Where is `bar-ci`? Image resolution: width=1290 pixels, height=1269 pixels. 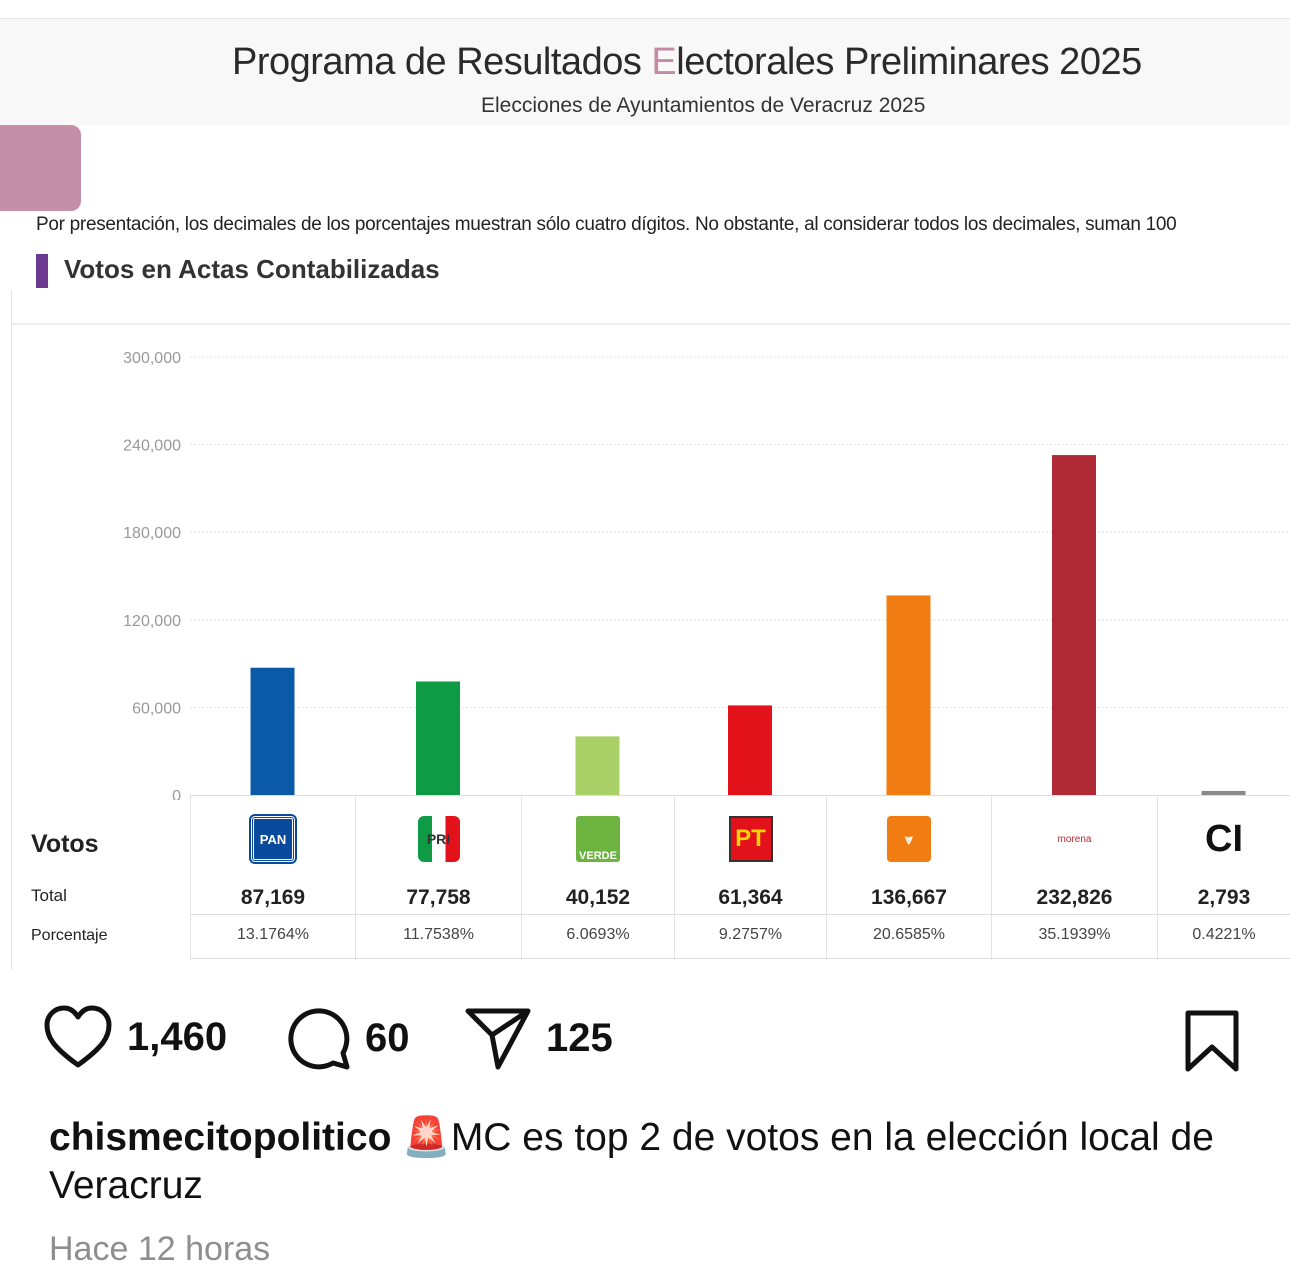 bar-ci is located at coordinates (1223, 792).